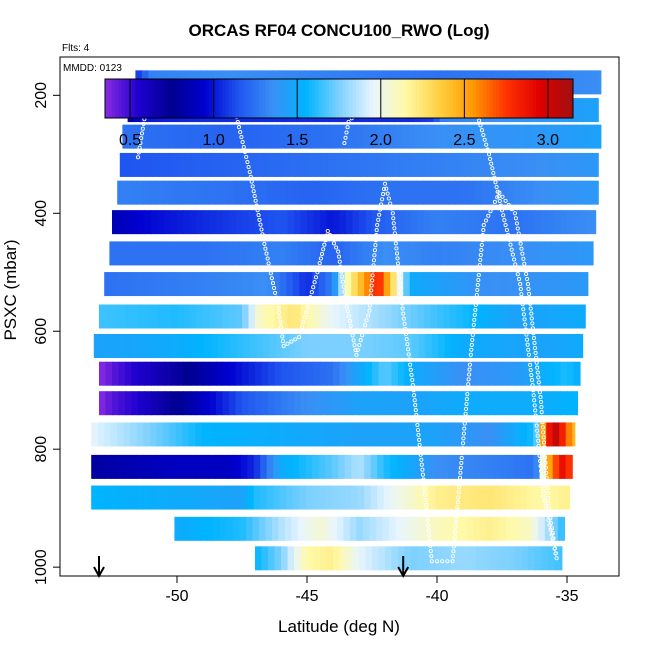 This screenshot has width=650, height=650. Describe the element at coordinates (409, 558) in the screenshot. I see `heatmap-row` at that location.